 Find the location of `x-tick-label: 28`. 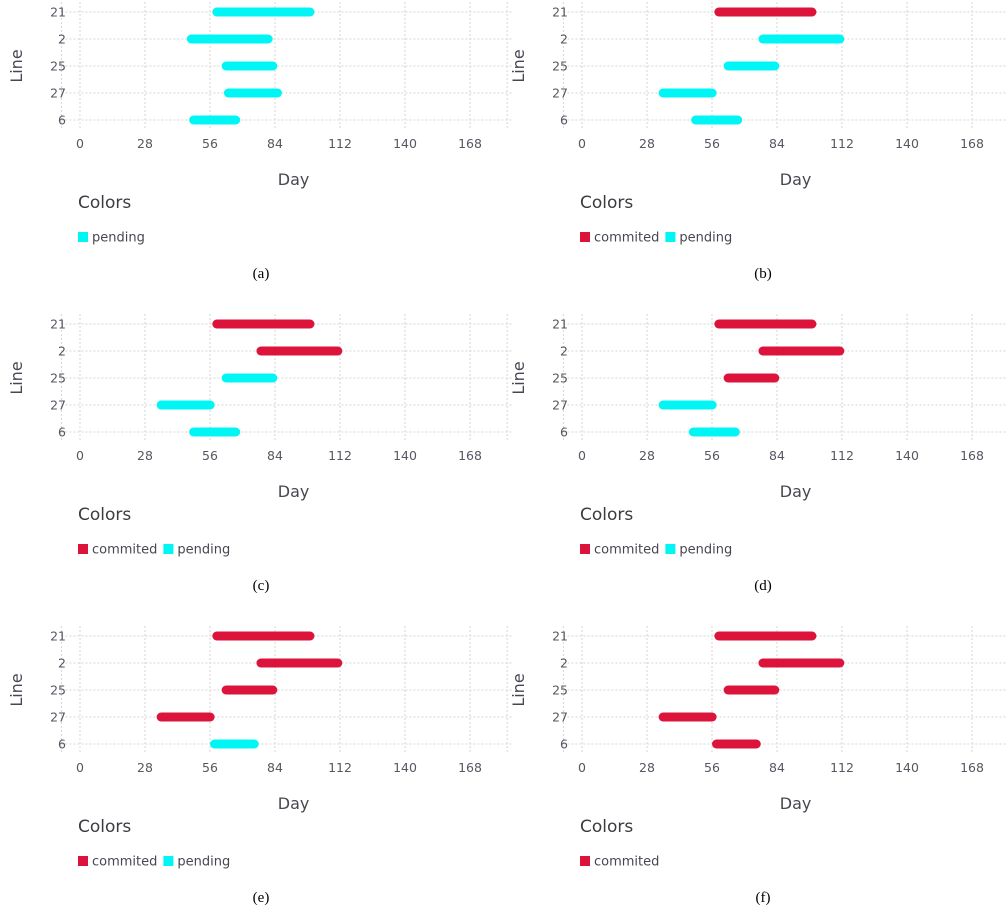

x-tick-label: 28 is located at coordinates (647, 455).